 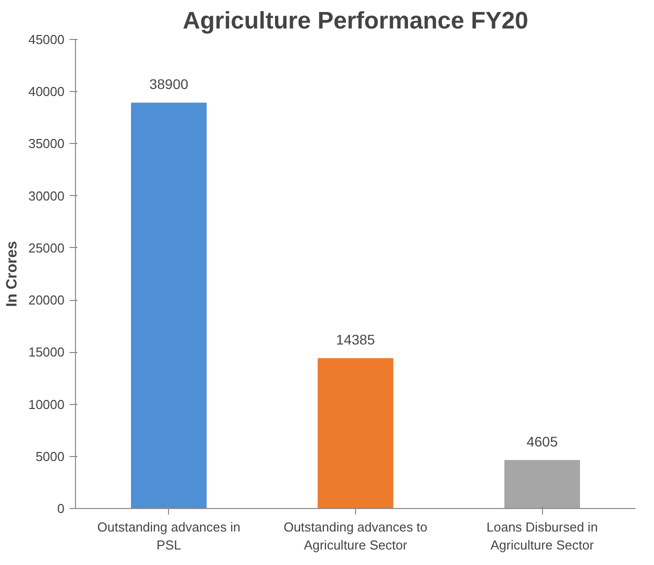 What do you see at coordinates (169, 84) in the screenshot?
I see `data-label: 38900` at bounding box center [169, 84].